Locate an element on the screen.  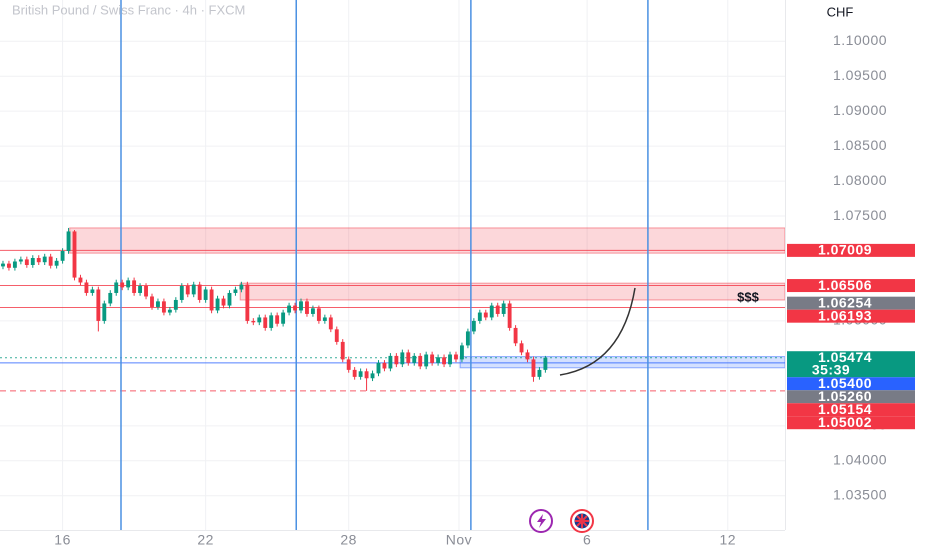
chart-title: British Pound / Swiss Franc · 4h · FXCM is located at coordinates (128, 9).